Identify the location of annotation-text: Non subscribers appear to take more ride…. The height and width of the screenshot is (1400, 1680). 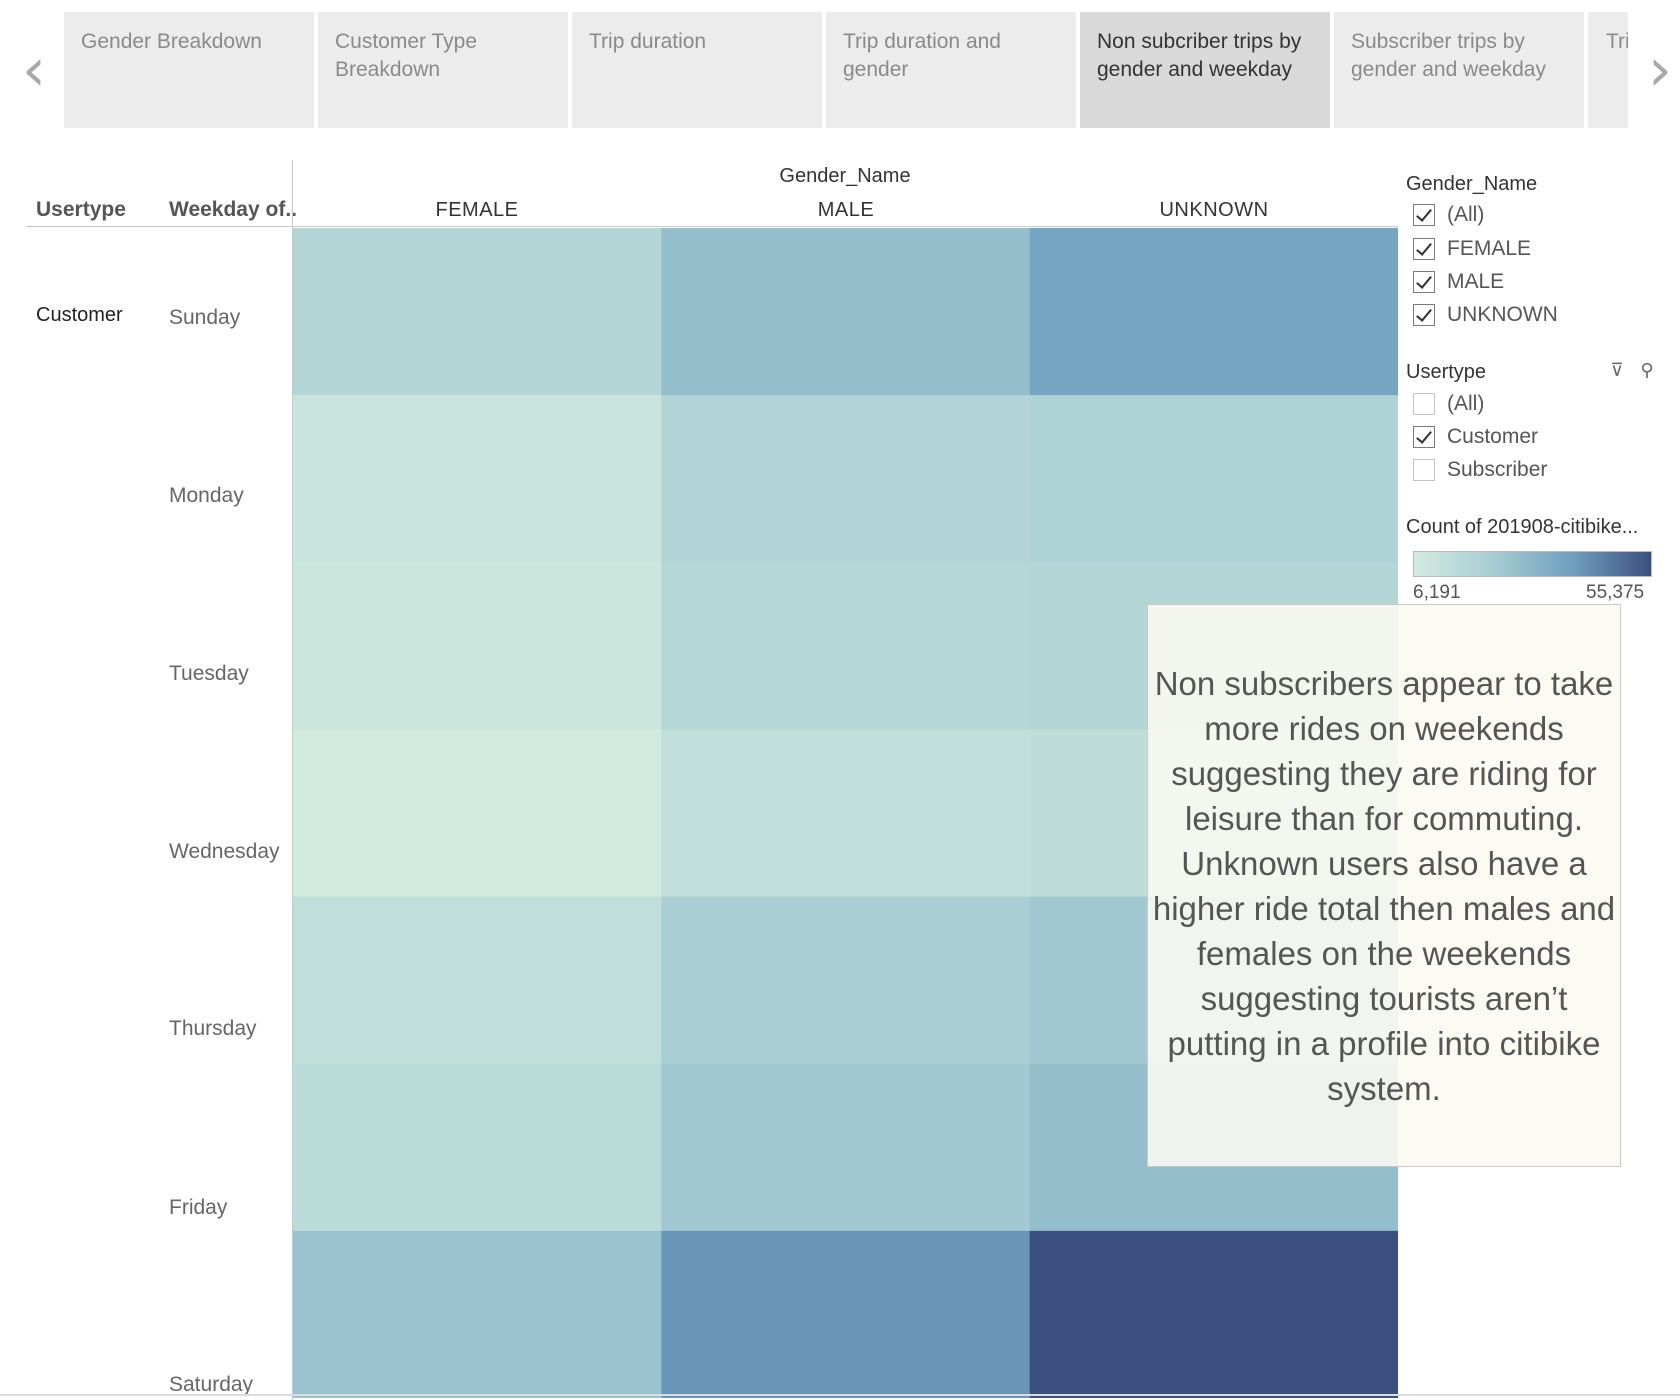
(1384, 885).